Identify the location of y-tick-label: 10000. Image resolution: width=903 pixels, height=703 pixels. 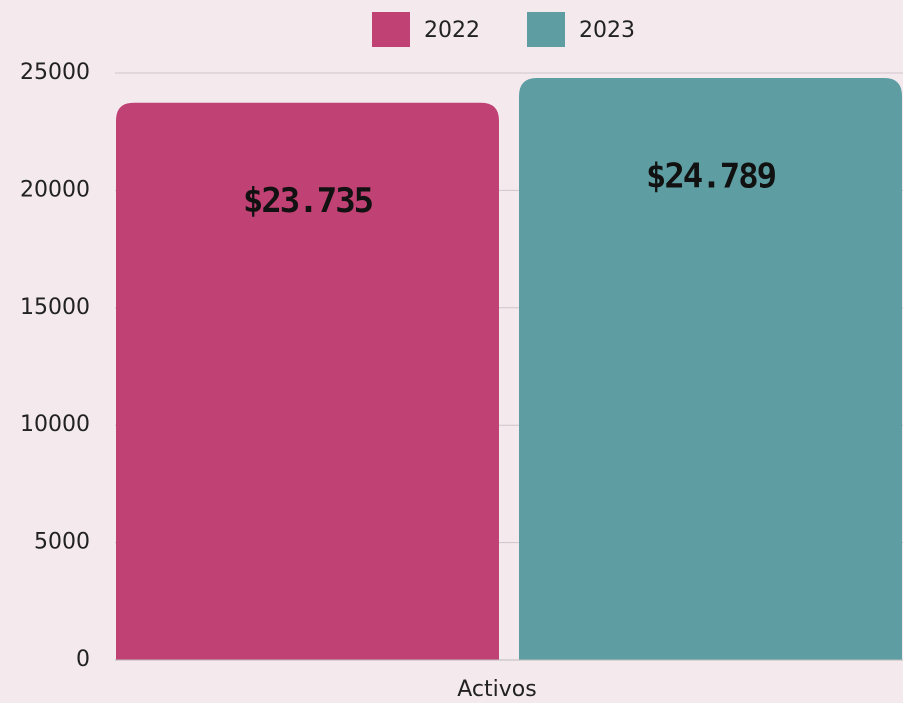
(55, 424).